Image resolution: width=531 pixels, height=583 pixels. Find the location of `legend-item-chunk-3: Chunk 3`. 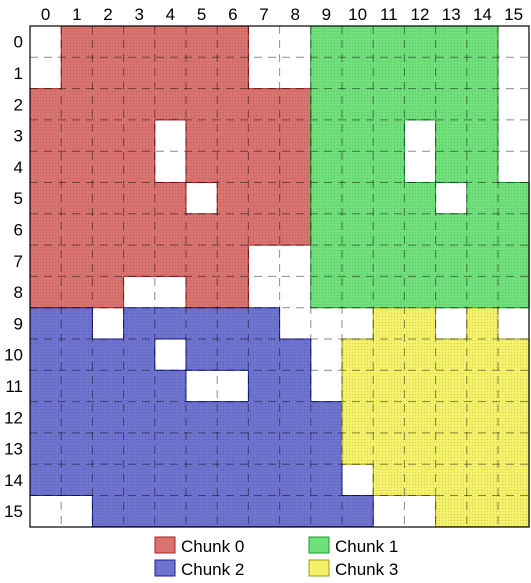

legend-item-chunk-3: Chunk 3 is located at coordinates (353, 569).